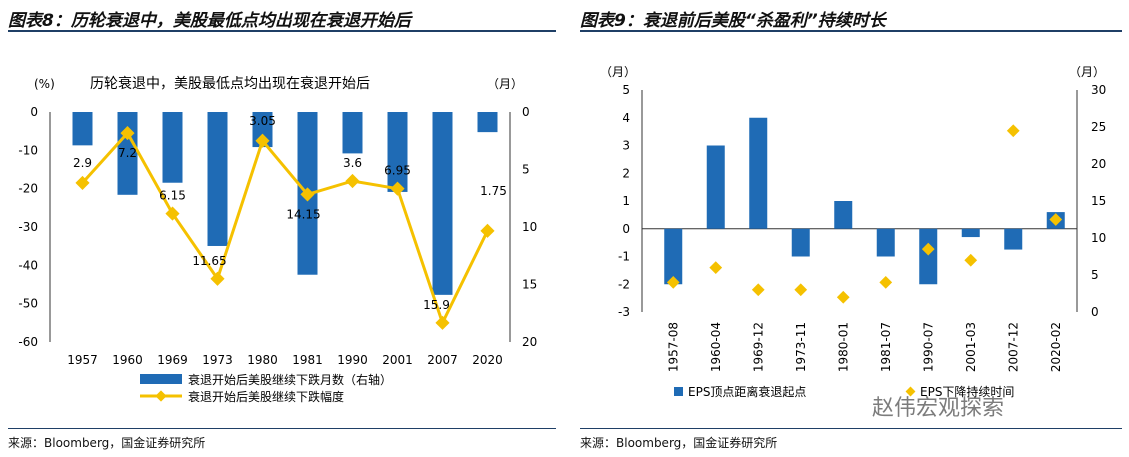 This screenshot has height=457, width=1129. Describe the element at coordinates (28, 227) in the screenshot. I see `left-y-tick: -30` at that location.